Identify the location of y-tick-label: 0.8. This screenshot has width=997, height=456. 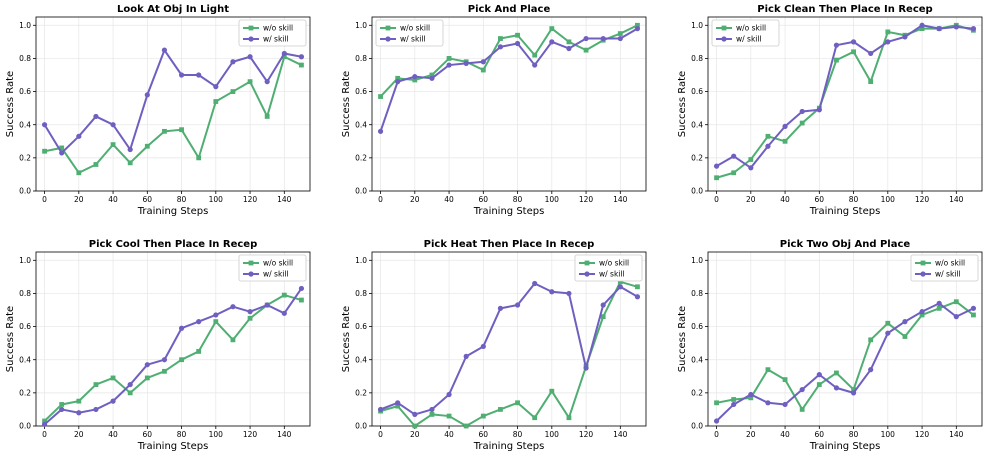
(25, 293).